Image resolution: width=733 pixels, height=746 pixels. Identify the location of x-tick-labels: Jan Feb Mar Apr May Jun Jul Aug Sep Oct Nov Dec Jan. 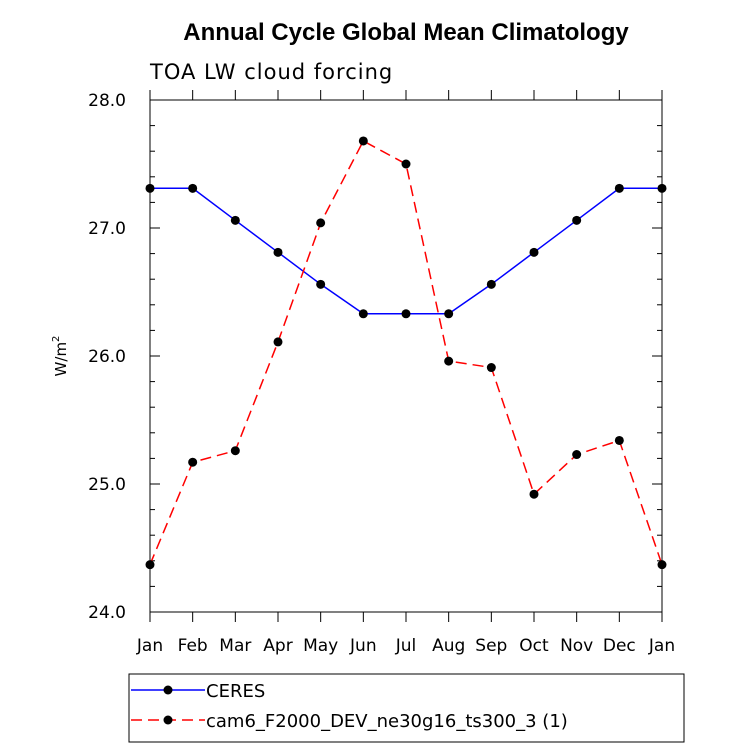
(405, 646).